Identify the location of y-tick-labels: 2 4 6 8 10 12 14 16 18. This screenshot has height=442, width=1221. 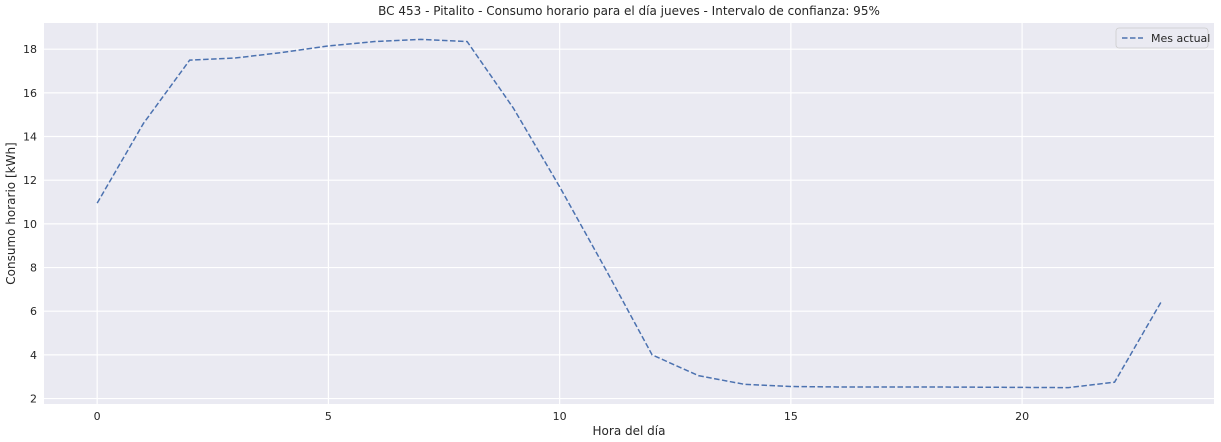
(30, 224).